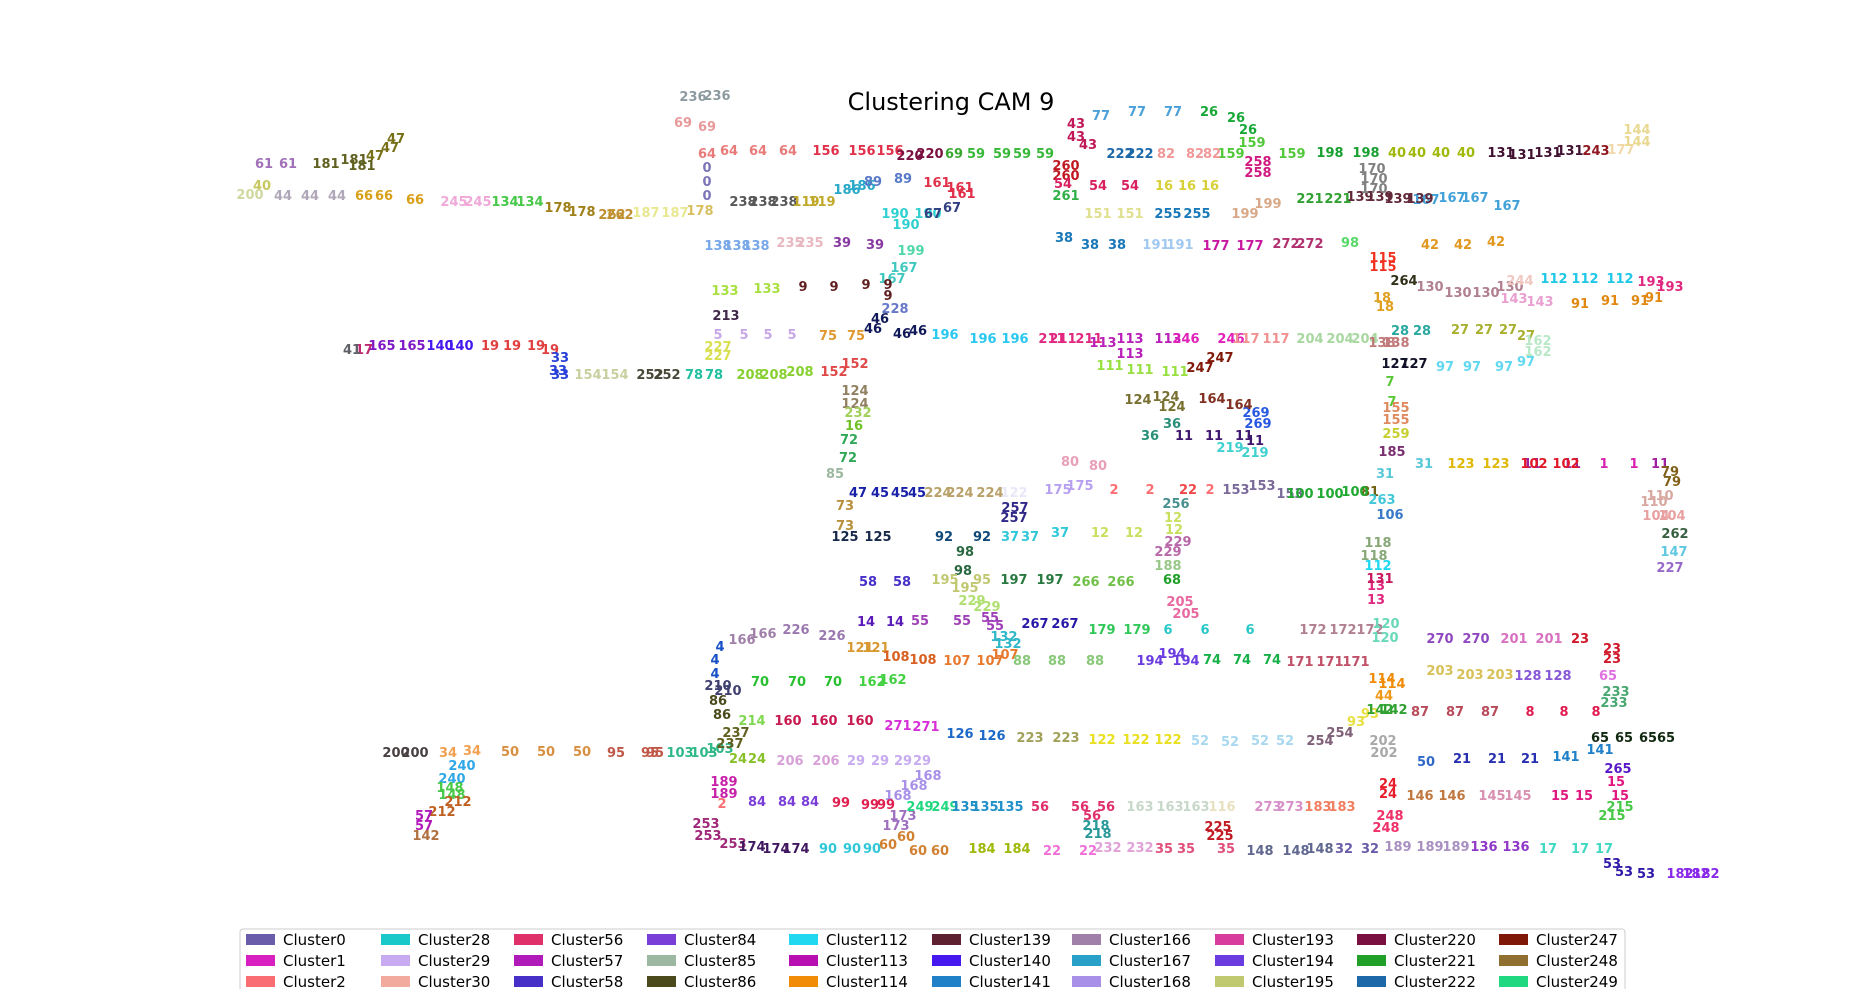  What do you see at coordinates (1385, 474) in the screenshot?
I see `point-label-165: 31` at bounding box center [1385, 474].